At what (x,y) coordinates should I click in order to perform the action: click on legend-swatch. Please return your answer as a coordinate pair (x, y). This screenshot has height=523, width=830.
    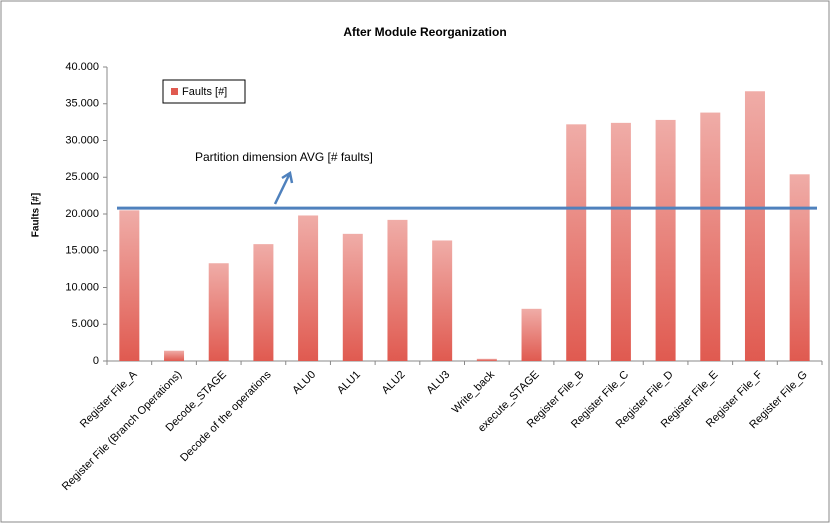
    Looking at the image, I should click on (174, 91).